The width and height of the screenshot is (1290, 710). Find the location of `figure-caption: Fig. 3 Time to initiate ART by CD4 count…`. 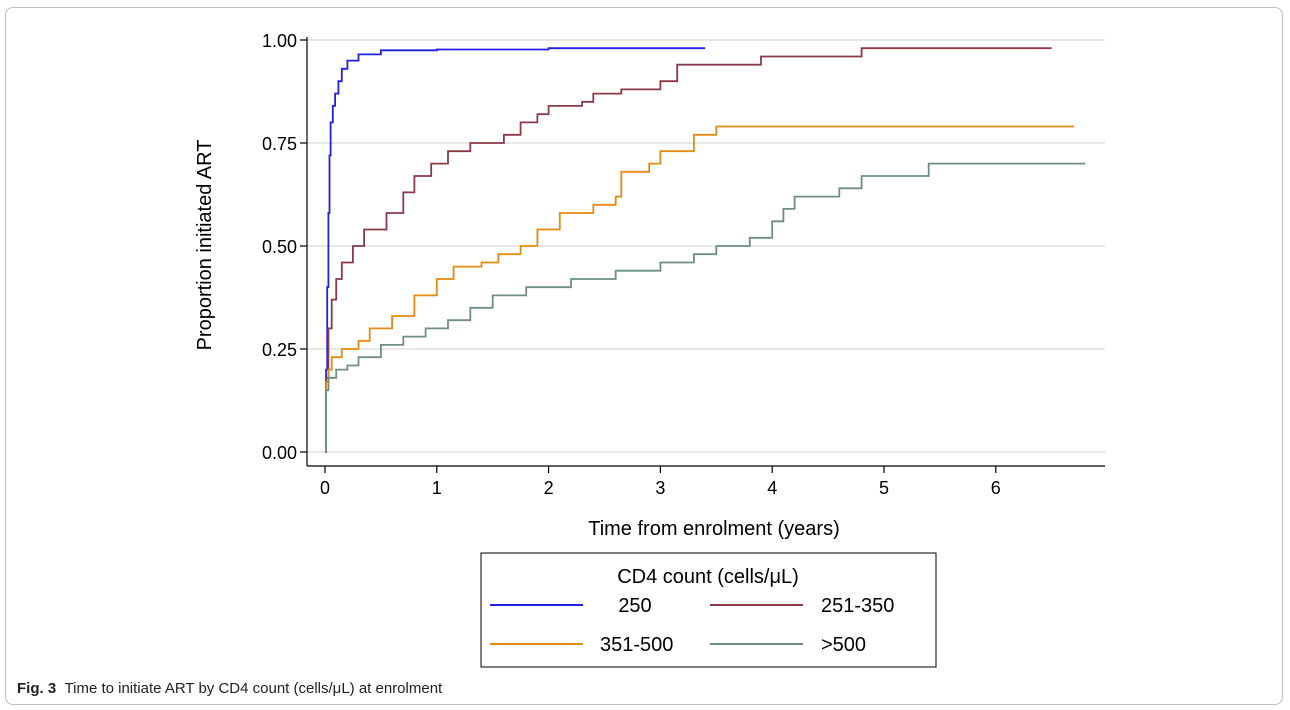

figure-caption: Fig. 3 Time to initiate ART by CD4 count… is located at coordinates (229, 688).